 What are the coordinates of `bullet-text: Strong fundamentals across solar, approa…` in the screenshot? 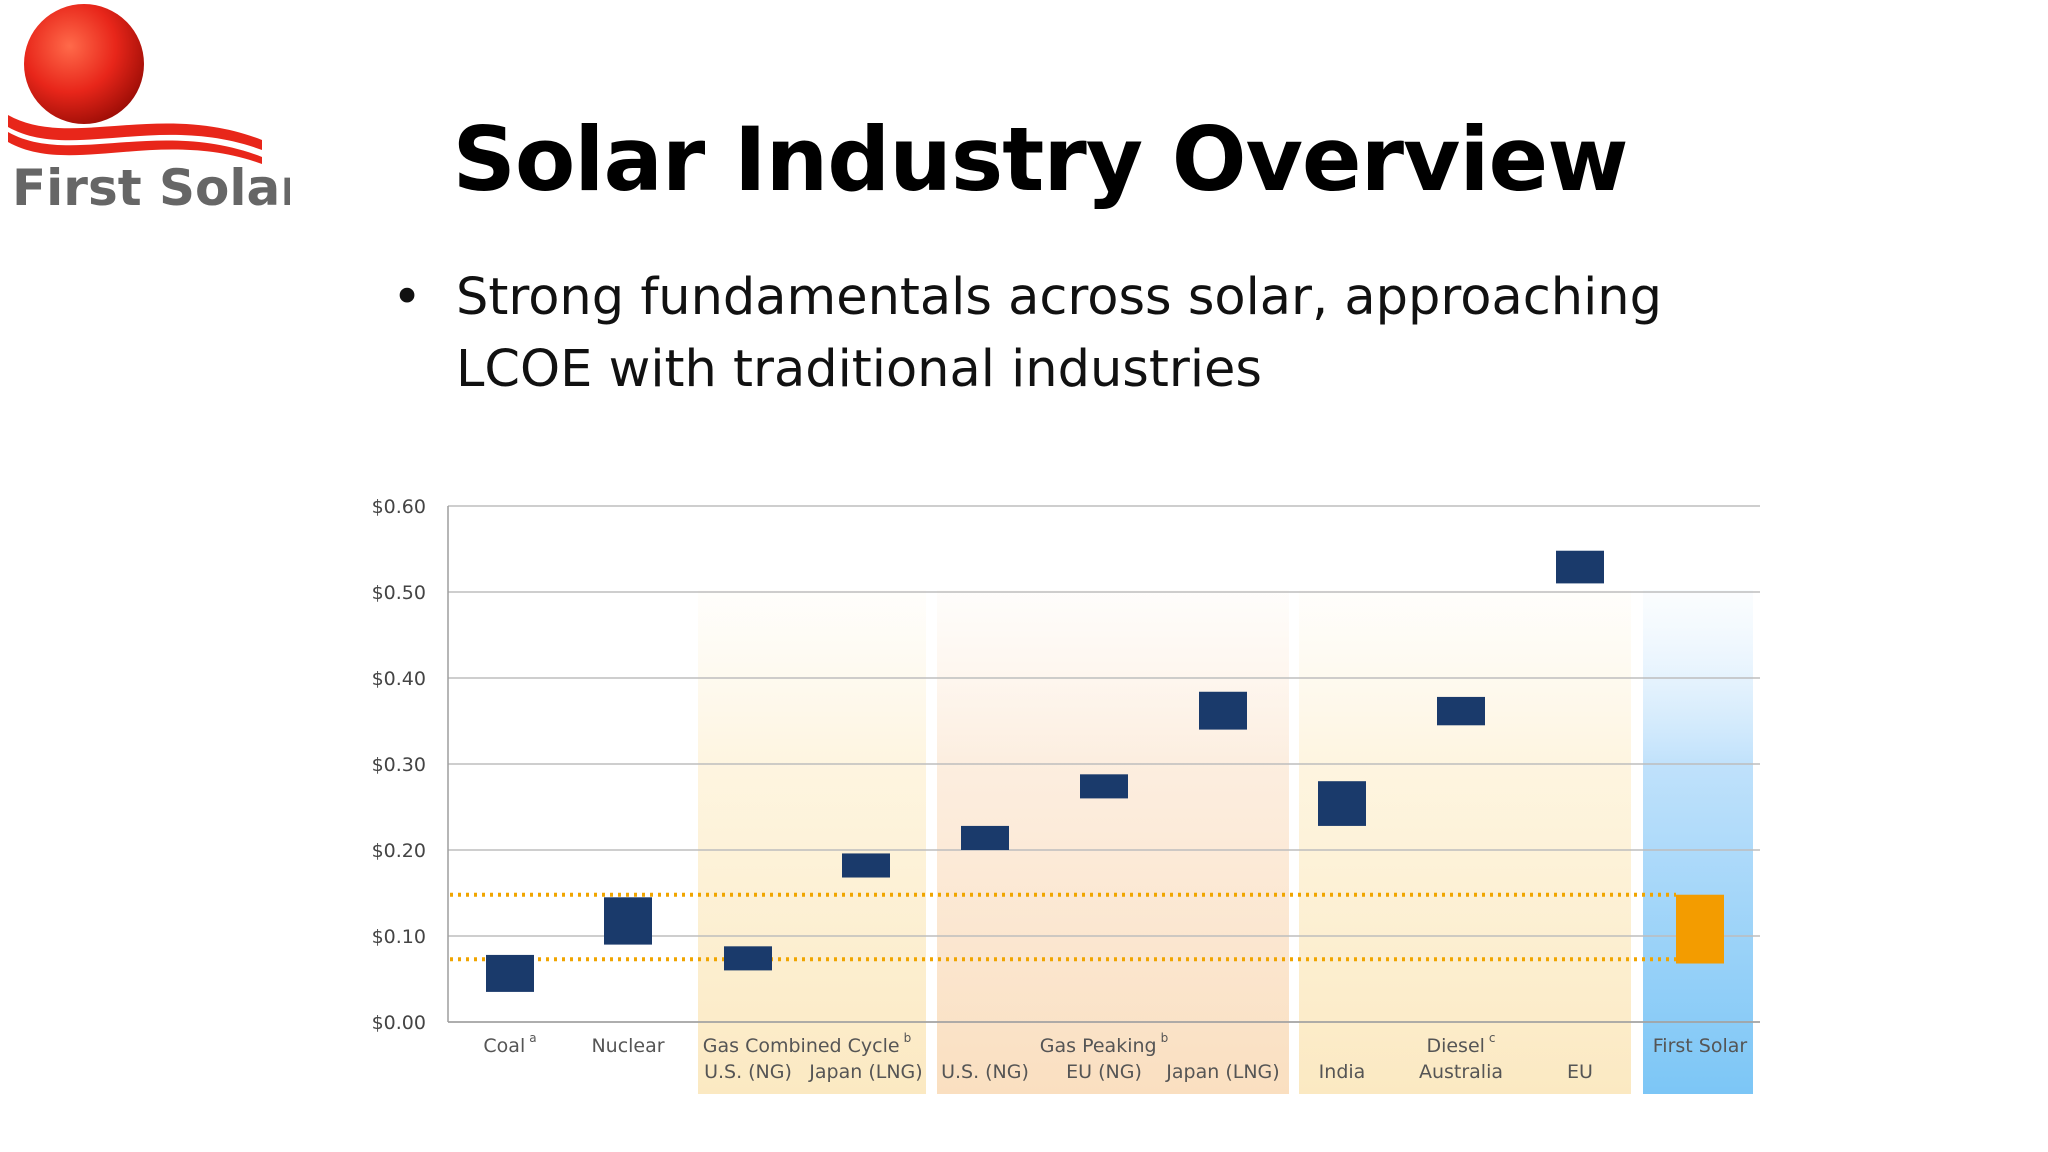 It's located at (1059, 333).